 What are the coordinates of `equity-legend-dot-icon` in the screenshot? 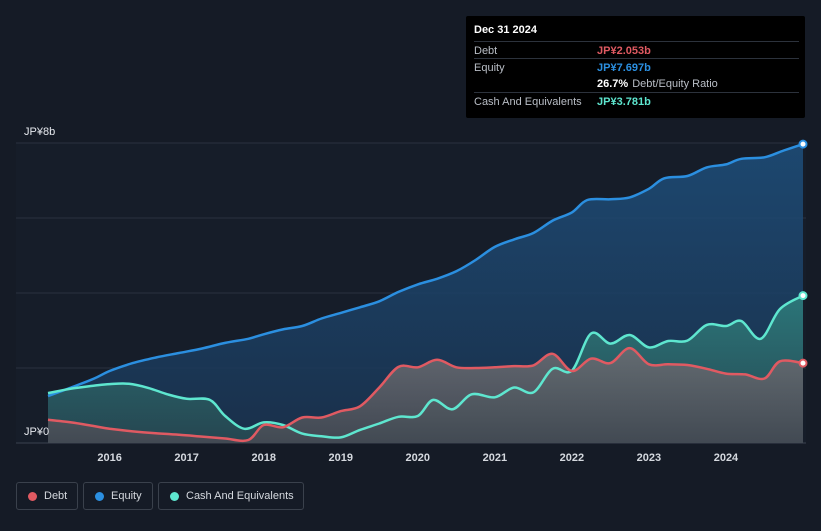 It's located at (99, 496).